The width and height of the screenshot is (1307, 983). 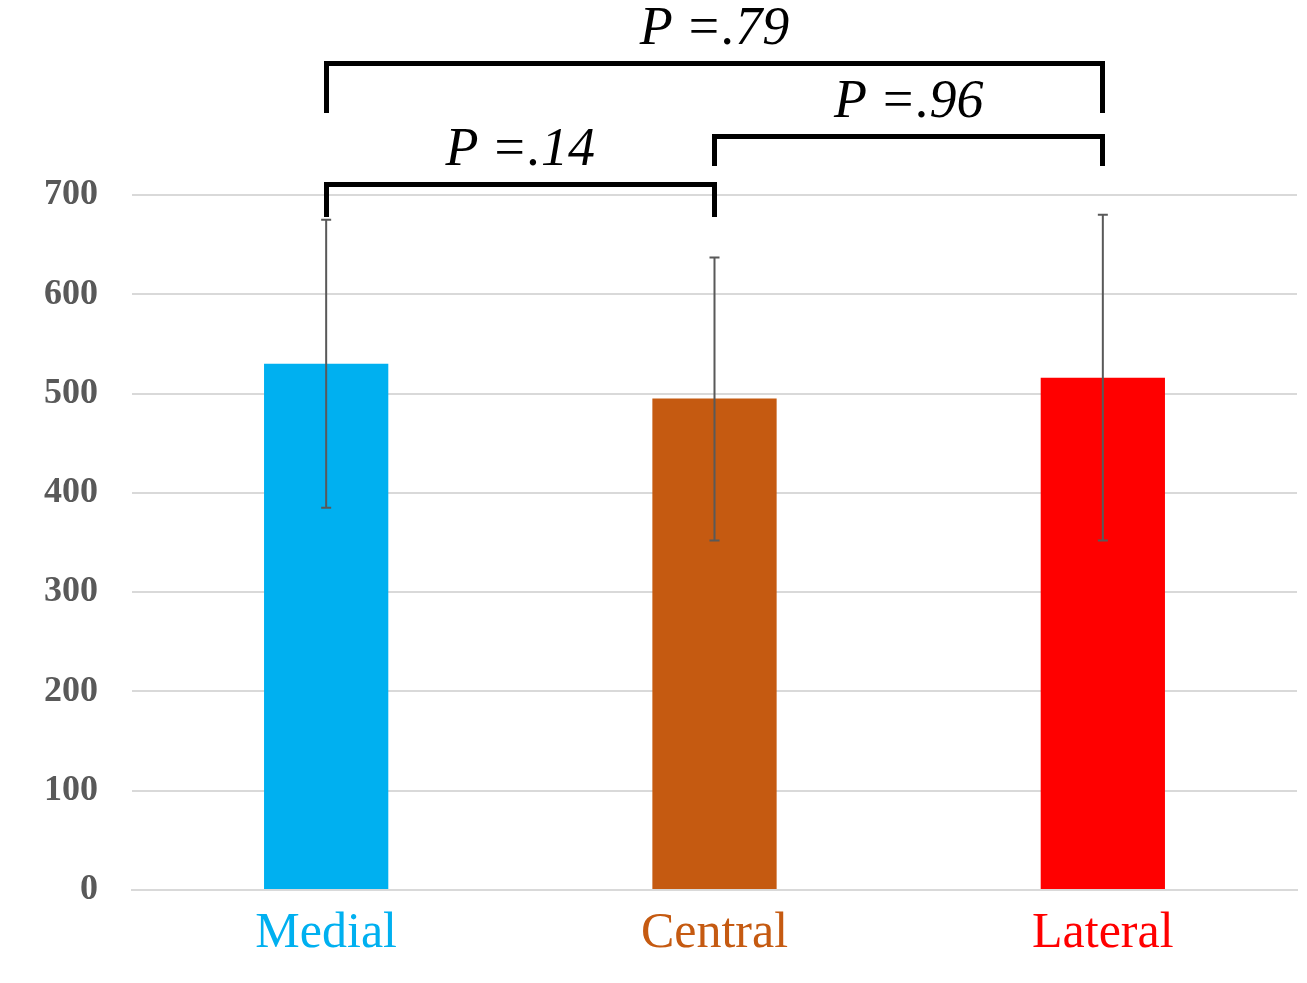 I want to click on text: P =.79, so click(x=714, y=28).